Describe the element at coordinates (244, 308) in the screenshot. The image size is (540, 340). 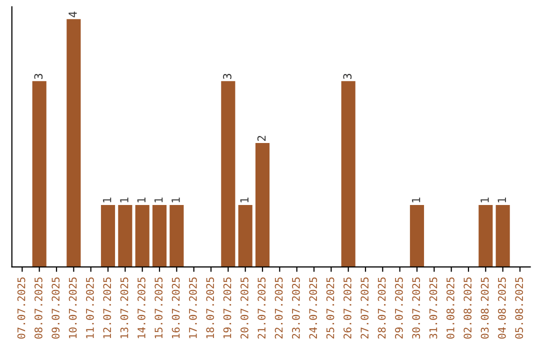
I see `x-tick-label: 20.07.2025` at that location.